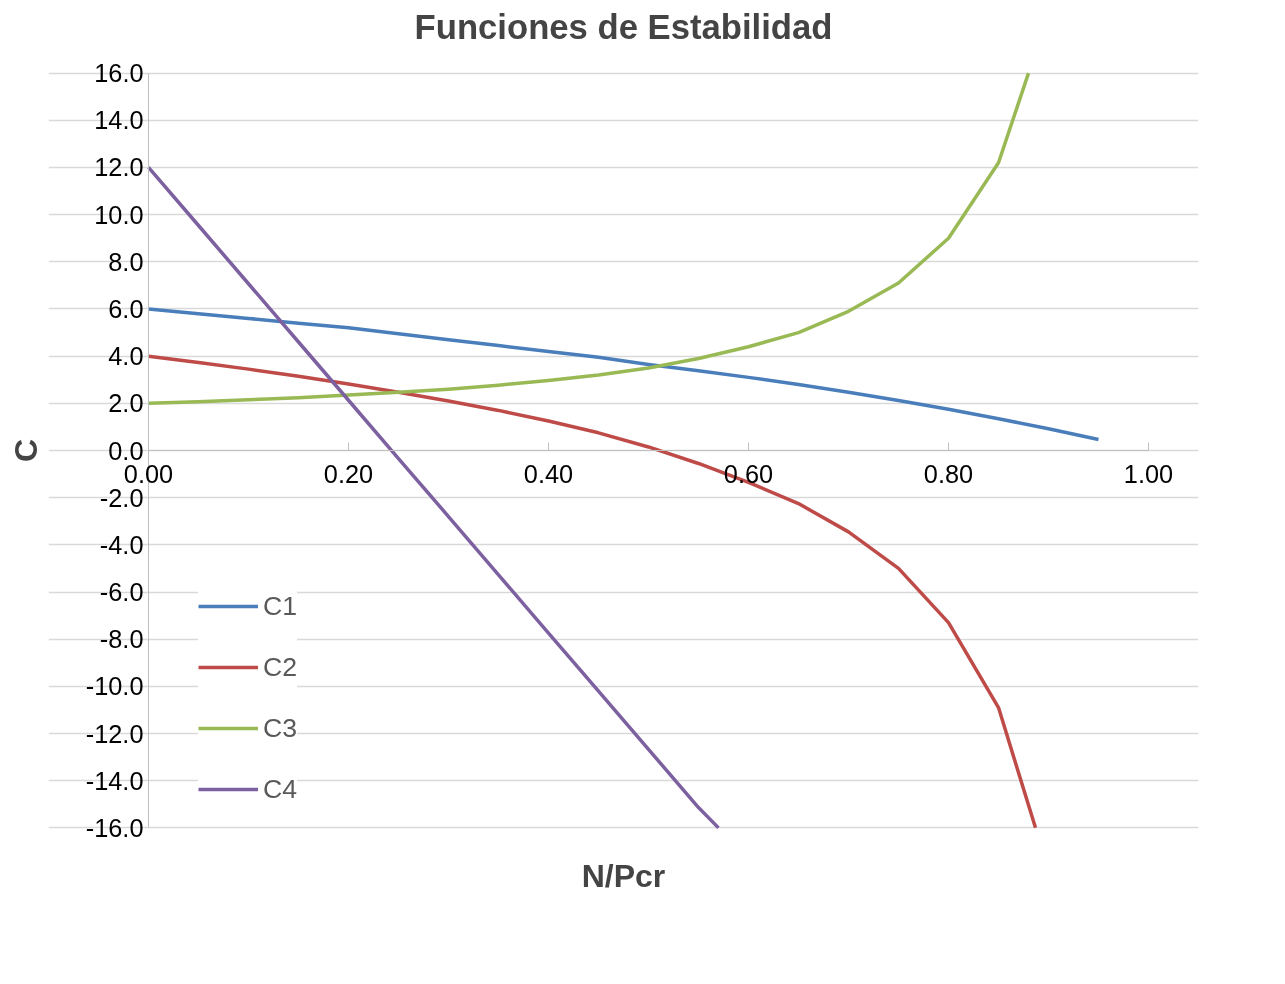  Describe the element at coordinates (623, 26) in the screenshot. I see `chart-title: Funciones de Estabilidad` at that location.